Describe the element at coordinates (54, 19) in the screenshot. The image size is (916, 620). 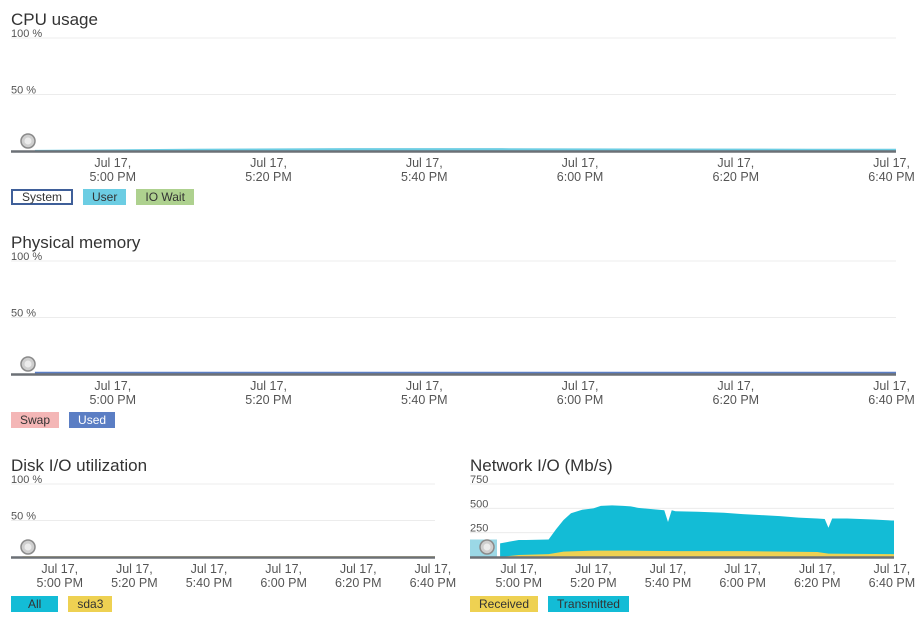
I see `cpu-usage-title: CPU usage` at that location.